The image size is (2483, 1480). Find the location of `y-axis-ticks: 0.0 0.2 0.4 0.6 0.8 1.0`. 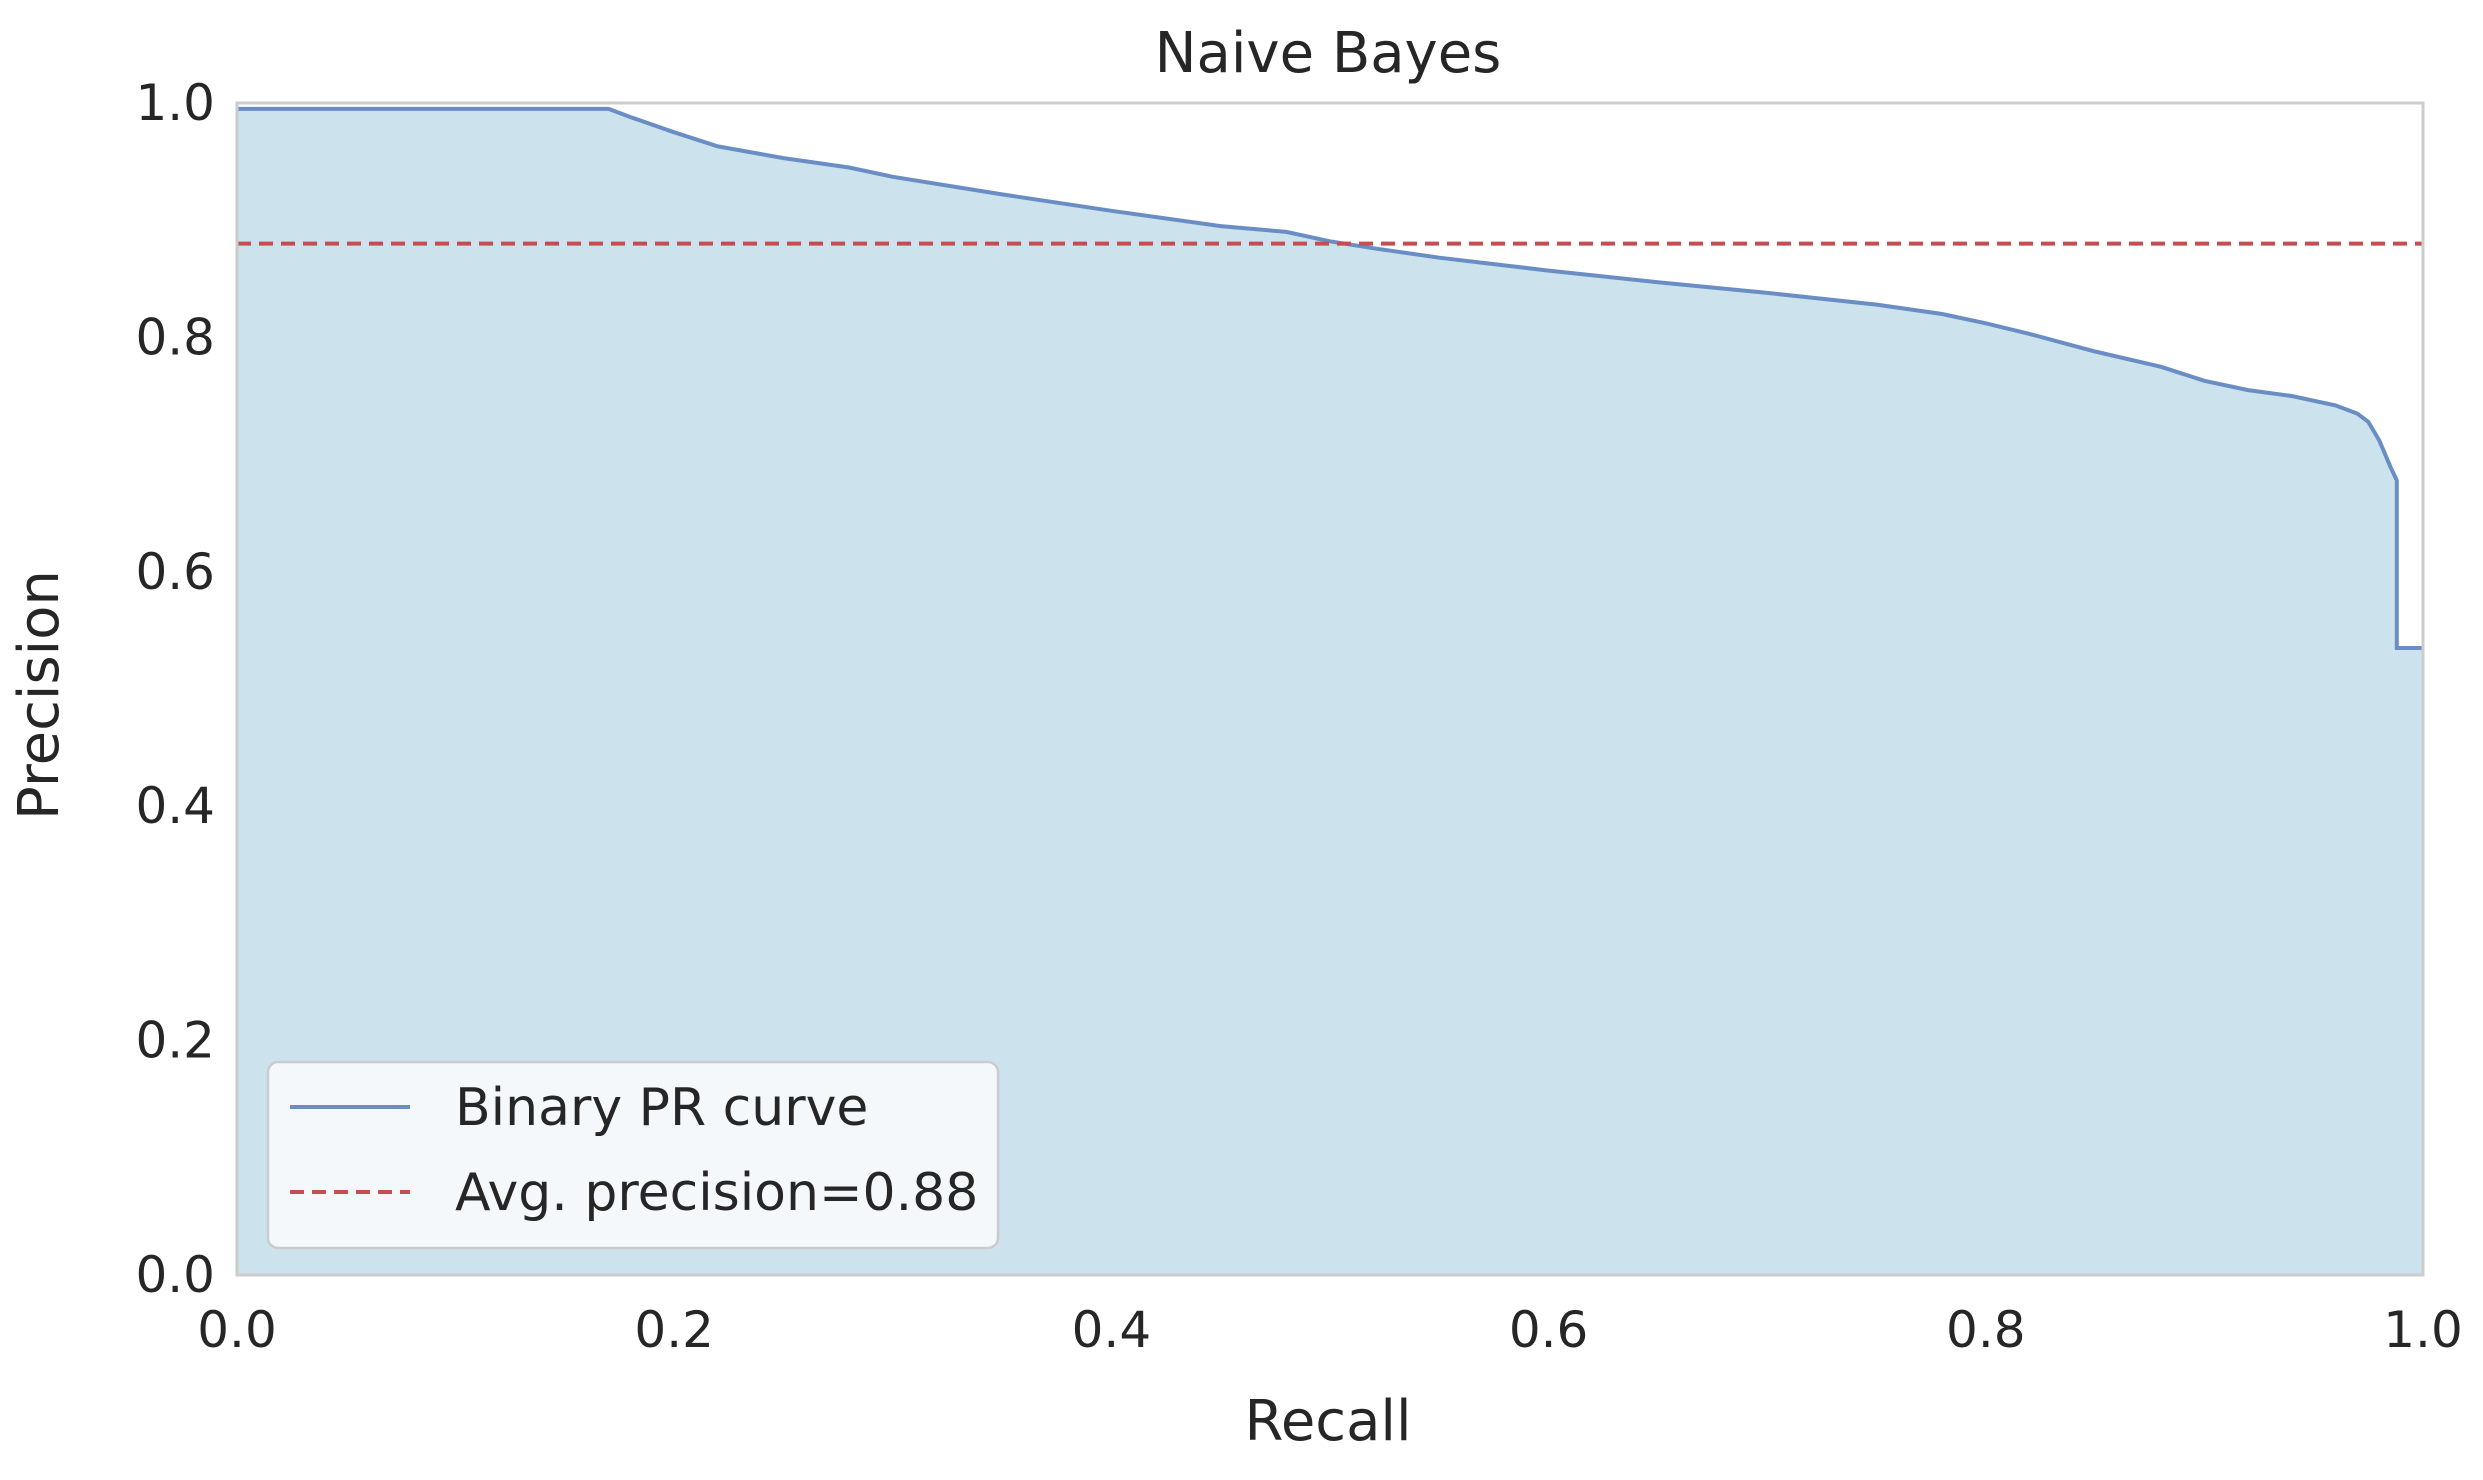

y-axis-ticks: 0.0 0.2 0.4 0.6 0.8 1.0 is located at coordinates (175, 689).